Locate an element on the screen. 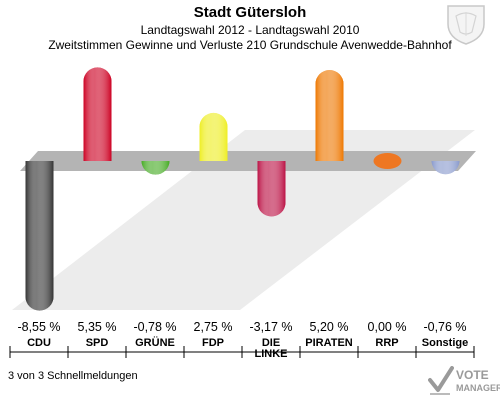 The image size is (500, 400). chart-title: Stadt Gütersloh is located at coordinates (250, 12).